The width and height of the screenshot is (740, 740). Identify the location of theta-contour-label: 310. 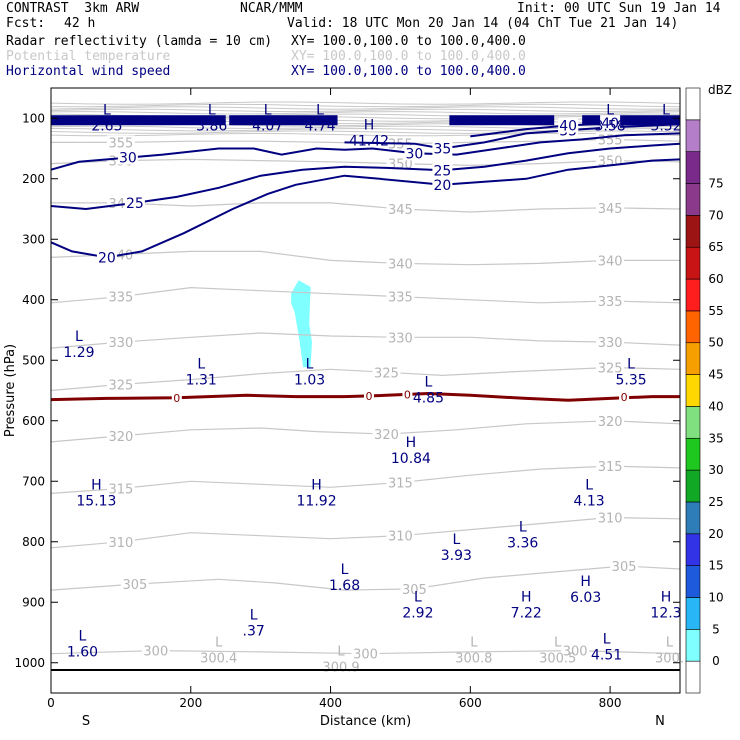
(610, 519).